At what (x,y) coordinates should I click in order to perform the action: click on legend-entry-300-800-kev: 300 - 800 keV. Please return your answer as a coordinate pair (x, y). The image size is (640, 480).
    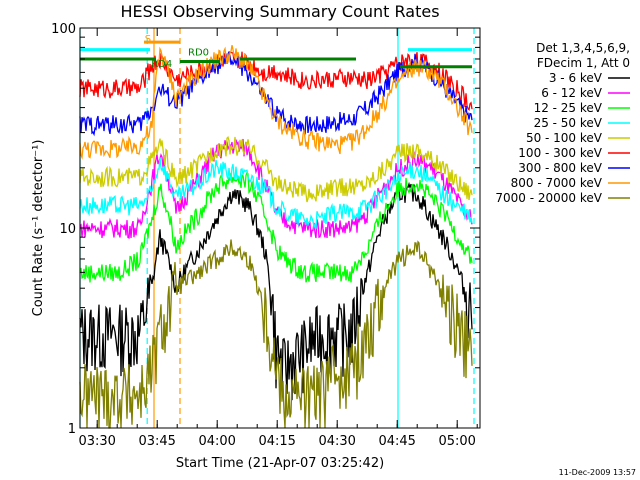
    Looking at the image, I should click on (560, 168).